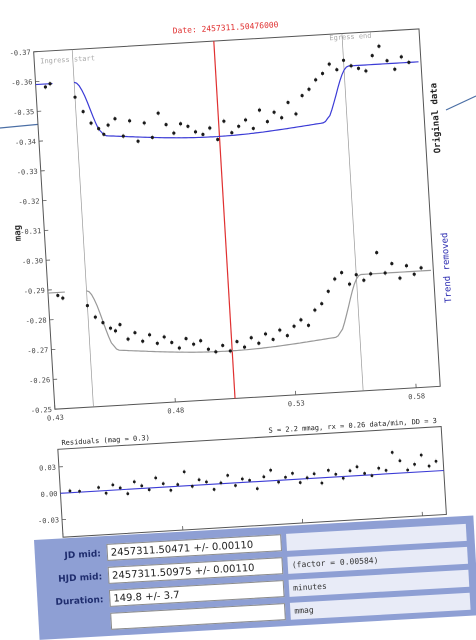 This screenshot has width=476, height=640. Describe the element at coordinates (175, 411) in the screenshot. I see `x-tick-label: 0.48` at that location.